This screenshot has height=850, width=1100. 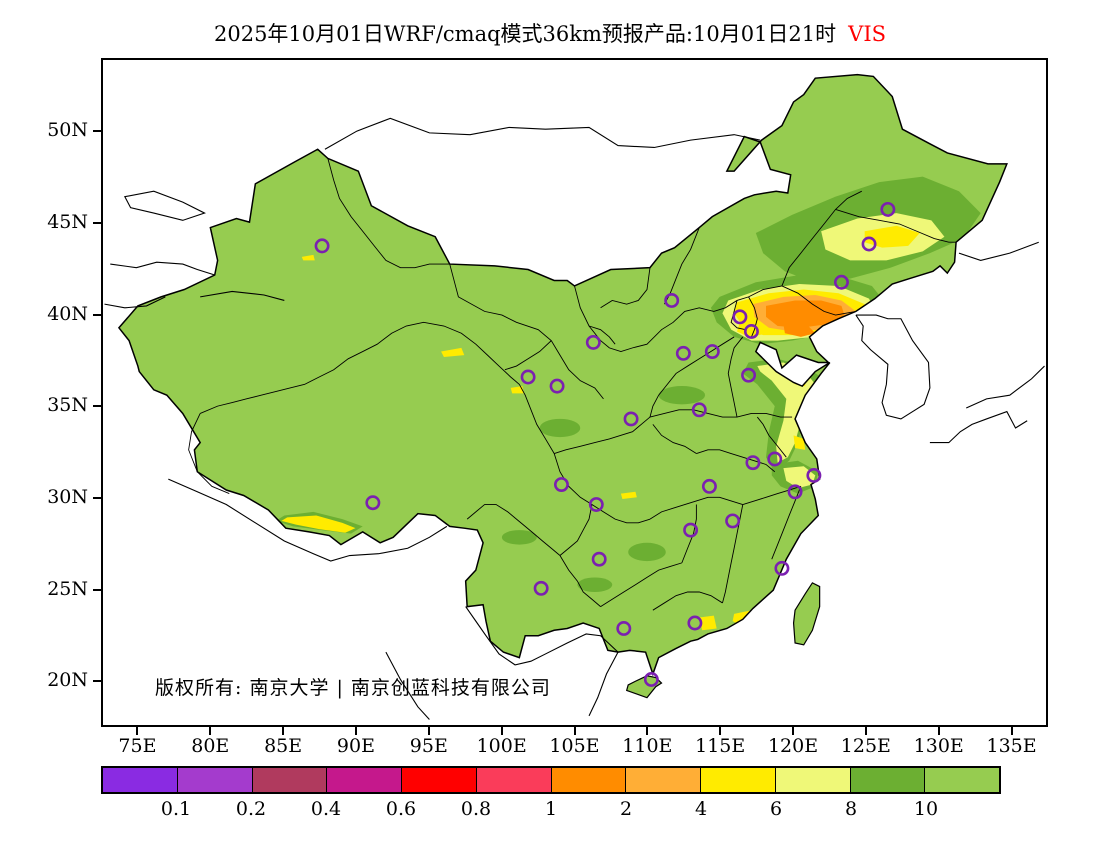 I want to click on colorbar-tick-label: 2, so click(x=626, y=809).